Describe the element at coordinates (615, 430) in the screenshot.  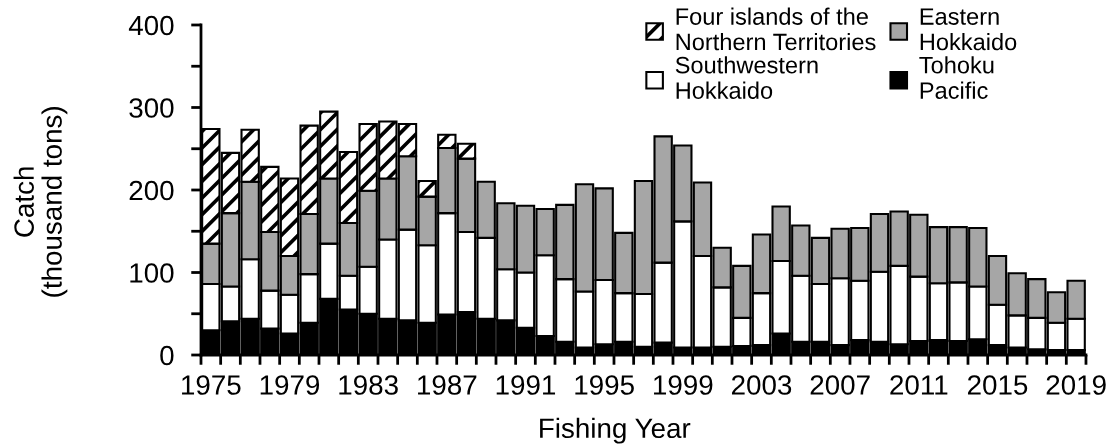
I see `x-axis-title: Fishing Year` at that location.